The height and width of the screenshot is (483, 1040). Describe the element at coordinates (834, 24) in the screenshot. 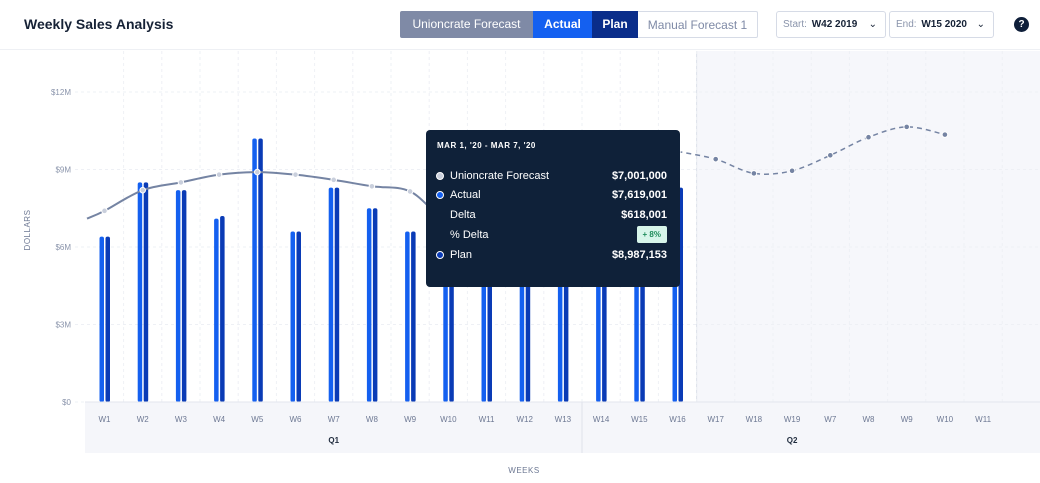

I see `start-value: W42 2019` at that location.